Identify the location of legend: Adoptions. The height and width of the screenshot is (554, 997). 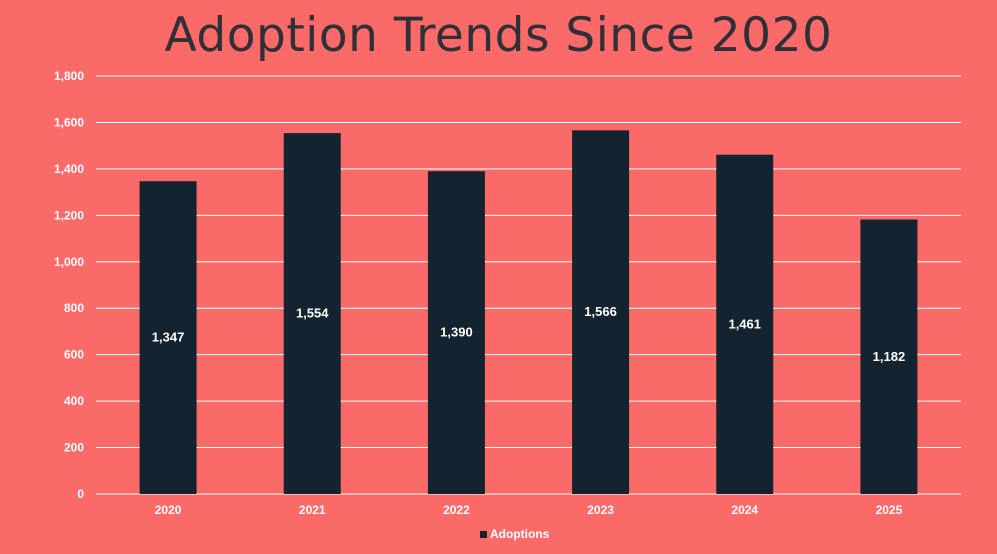
(515, 534).